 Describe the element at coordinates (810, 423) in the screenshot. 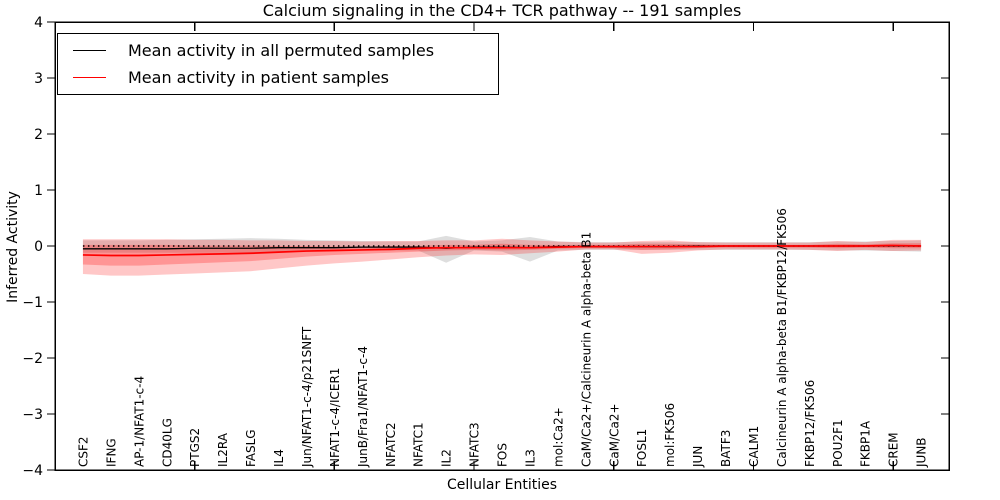

I see `x-category-label: FKBP12/FK506` at that location.